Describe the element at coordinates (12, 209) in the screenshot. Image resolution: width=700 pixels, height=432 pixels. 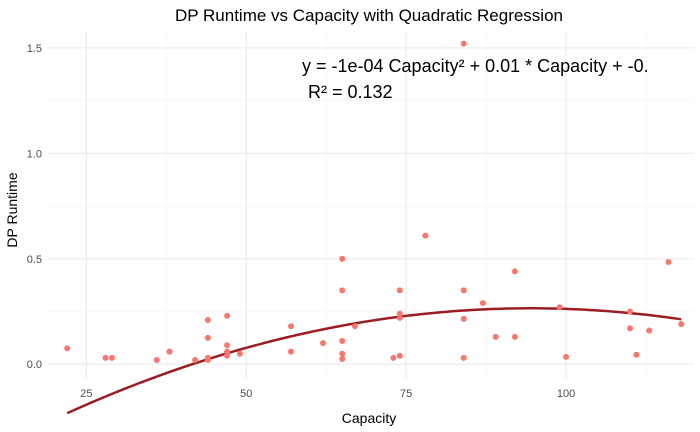
I see `y-axis-title: DP Runtime` at that location.